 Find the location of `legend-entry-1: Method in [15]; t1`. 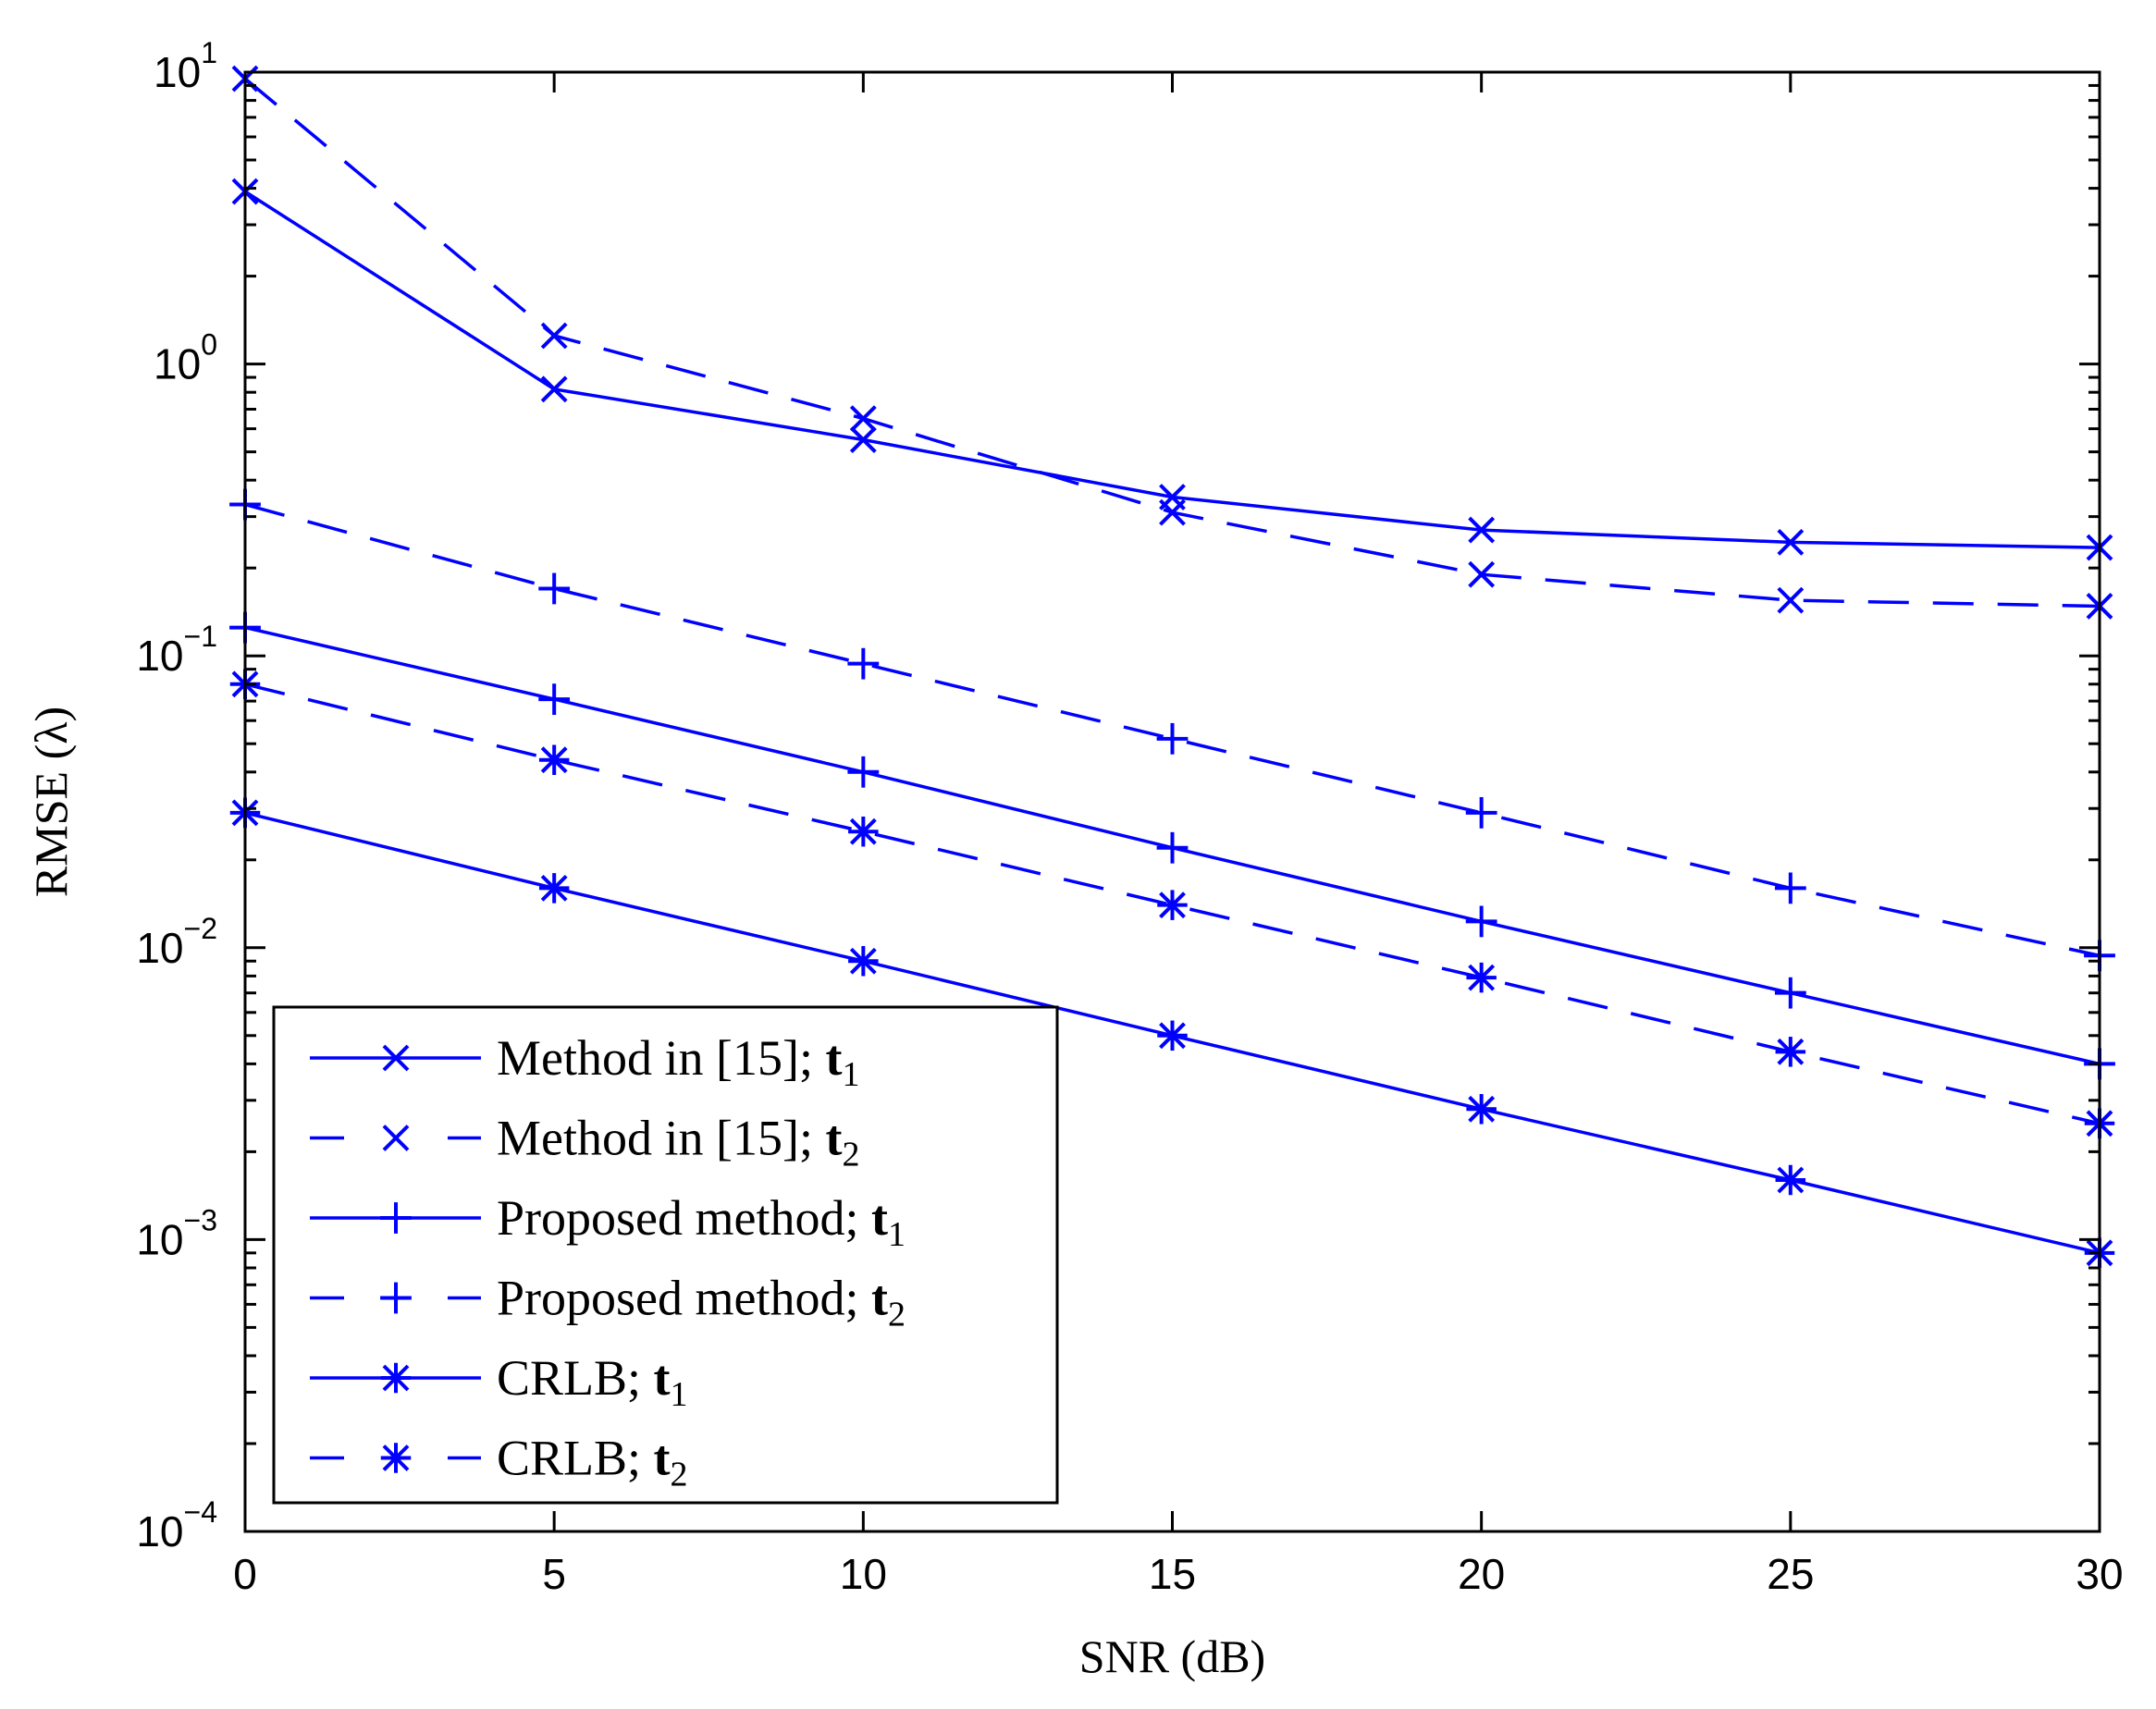

legend-entry-1: Method in [15]; t1 is located at coordinates (585, 1062).